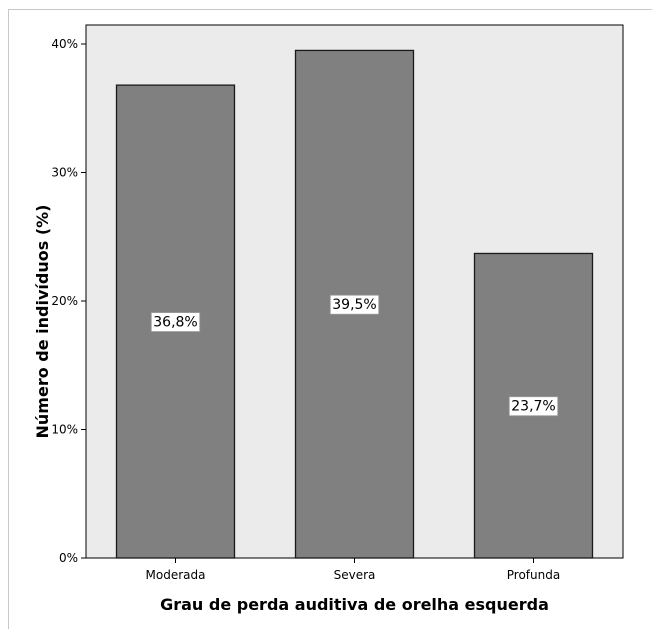  I want to click on data-label-profunda: 23,7%, so click(533, 406).